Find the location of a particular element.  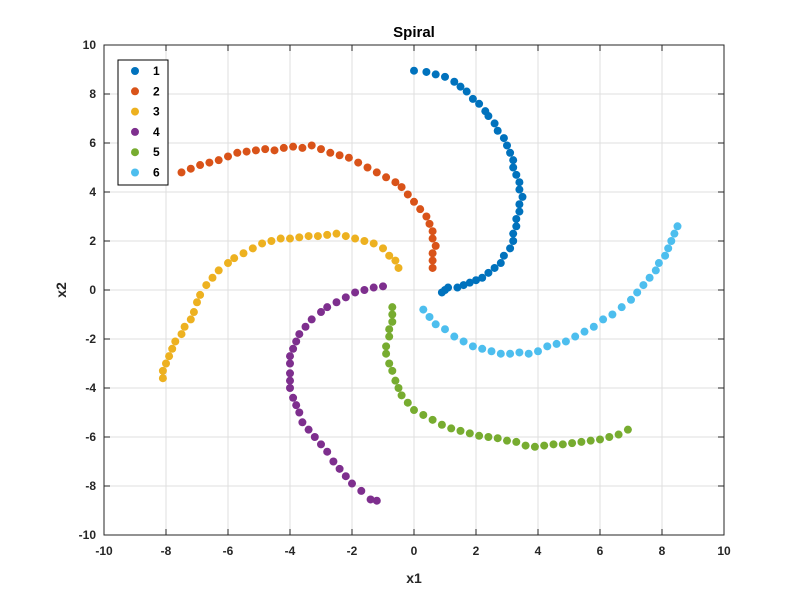

x-tick-label: 6 is located at coordinates (600, 551).